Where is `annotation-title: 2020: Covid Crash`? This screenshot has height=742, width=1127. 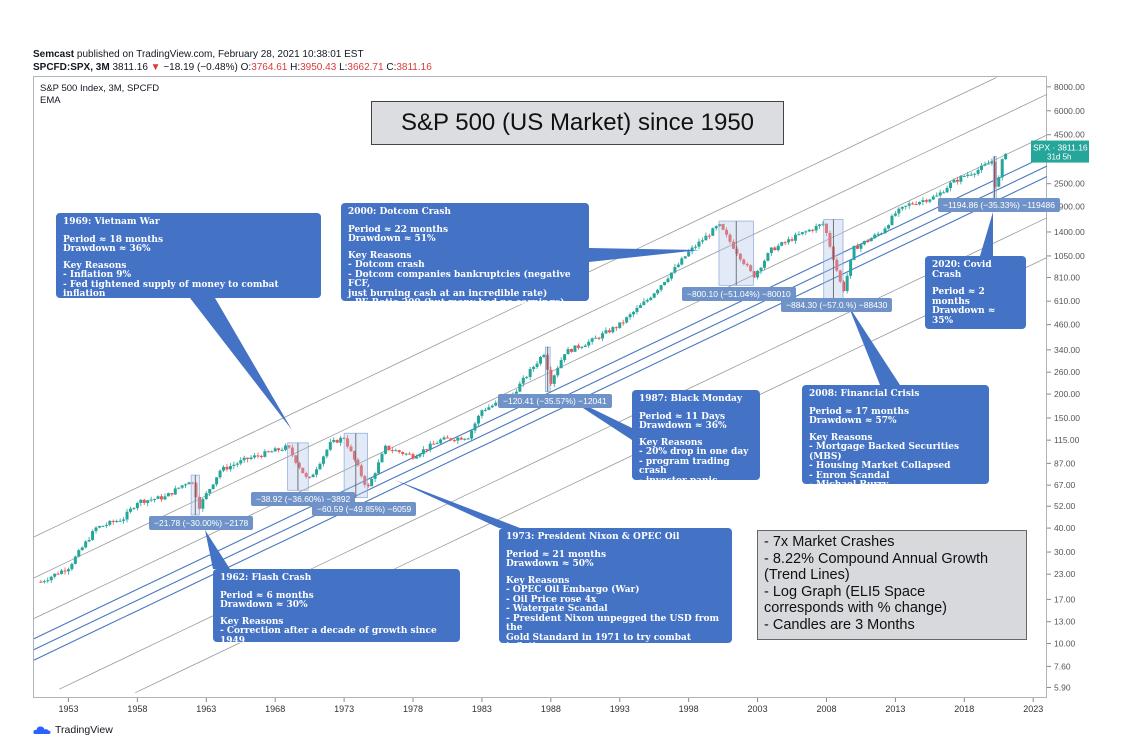
annotation-title: 2020: Covid Crash is located at coordinates (962, 270).